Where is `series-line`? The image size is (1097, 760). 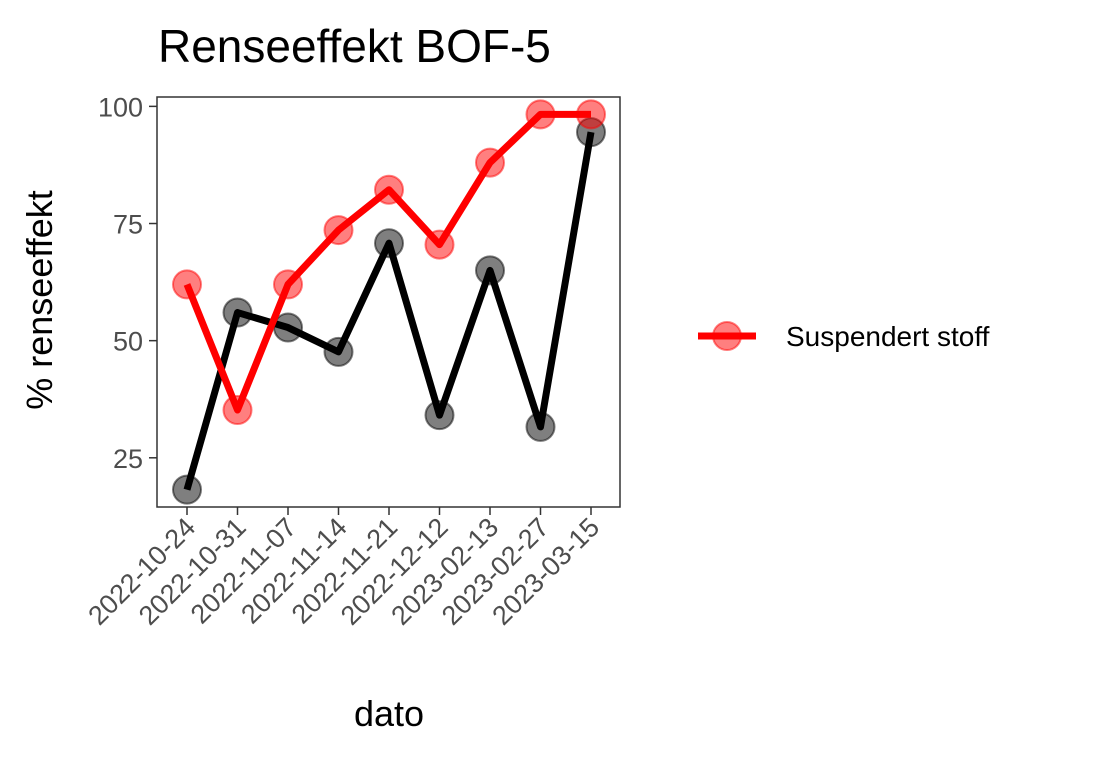
series-line is located at coordinates (387, 262).